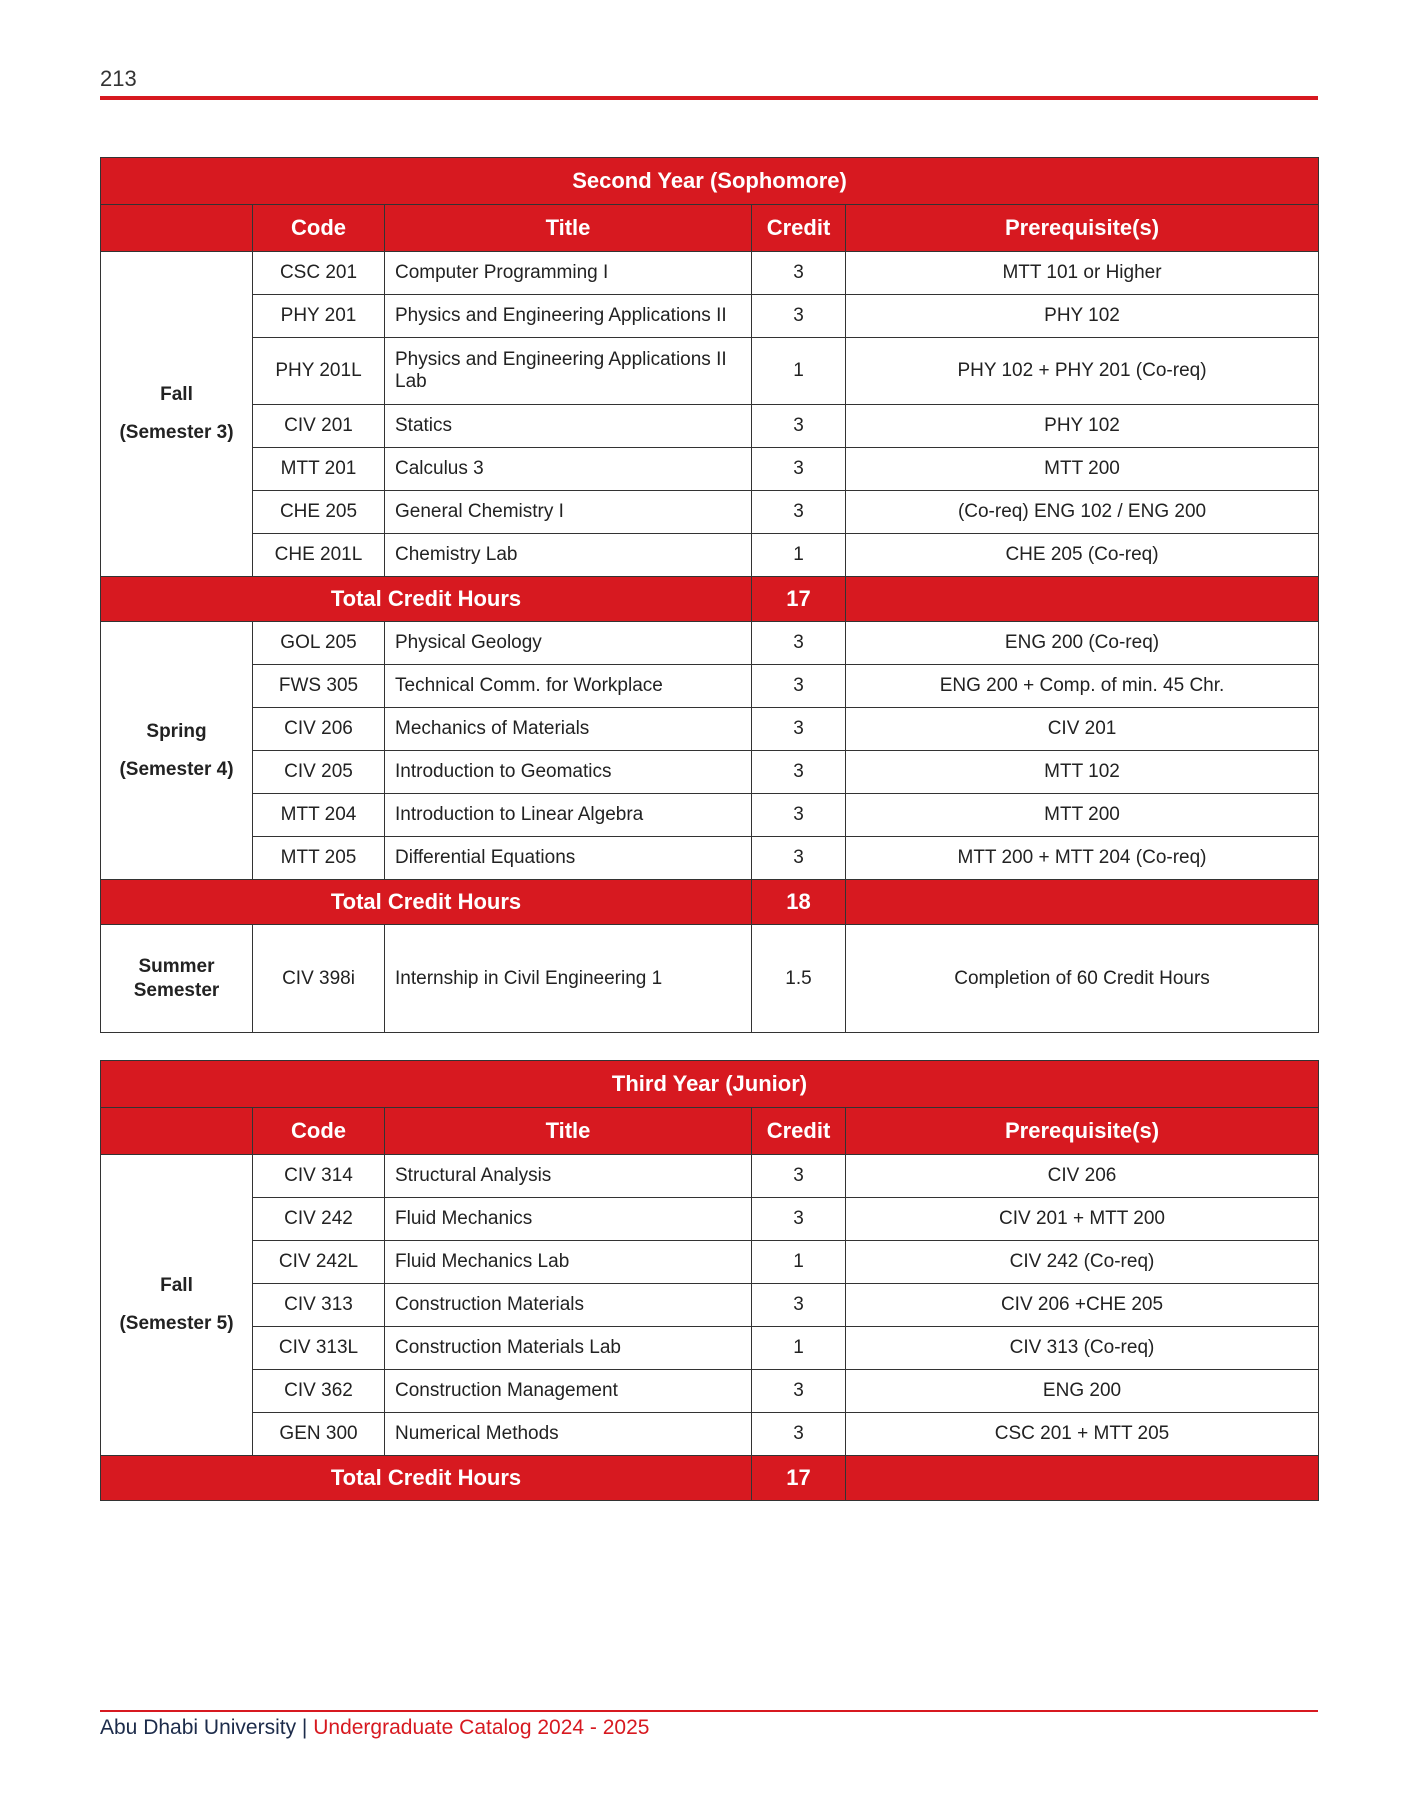  What do you see at coordinates (568, 729) in the screenshot?
I see `course-title: Mechanics of Materials` at bounding box center [568, 729].